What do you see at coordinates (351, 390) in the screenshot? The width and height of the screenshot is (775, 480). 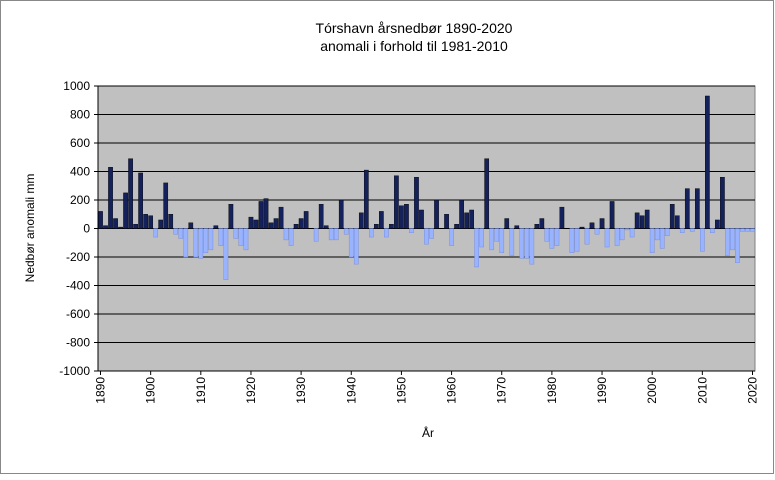 I see `x-tick-label: 1940` at bounding box center [351, 390].